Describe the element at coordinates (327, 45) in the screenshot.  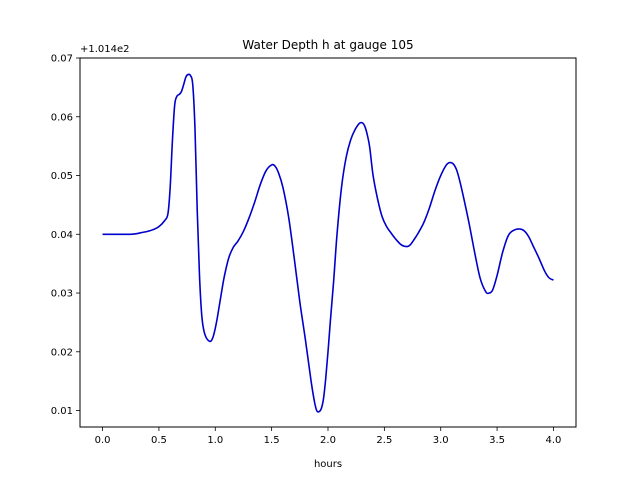
I see `chart-title: Water Depth h at gauge 105` at that location.